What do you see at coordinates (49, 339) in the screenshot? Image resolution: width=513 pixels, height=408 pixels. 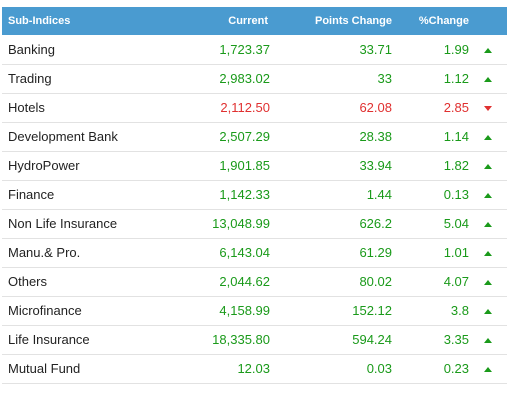 I see `sub-index-name: Life Insurance` at bounding box center [49, 339].